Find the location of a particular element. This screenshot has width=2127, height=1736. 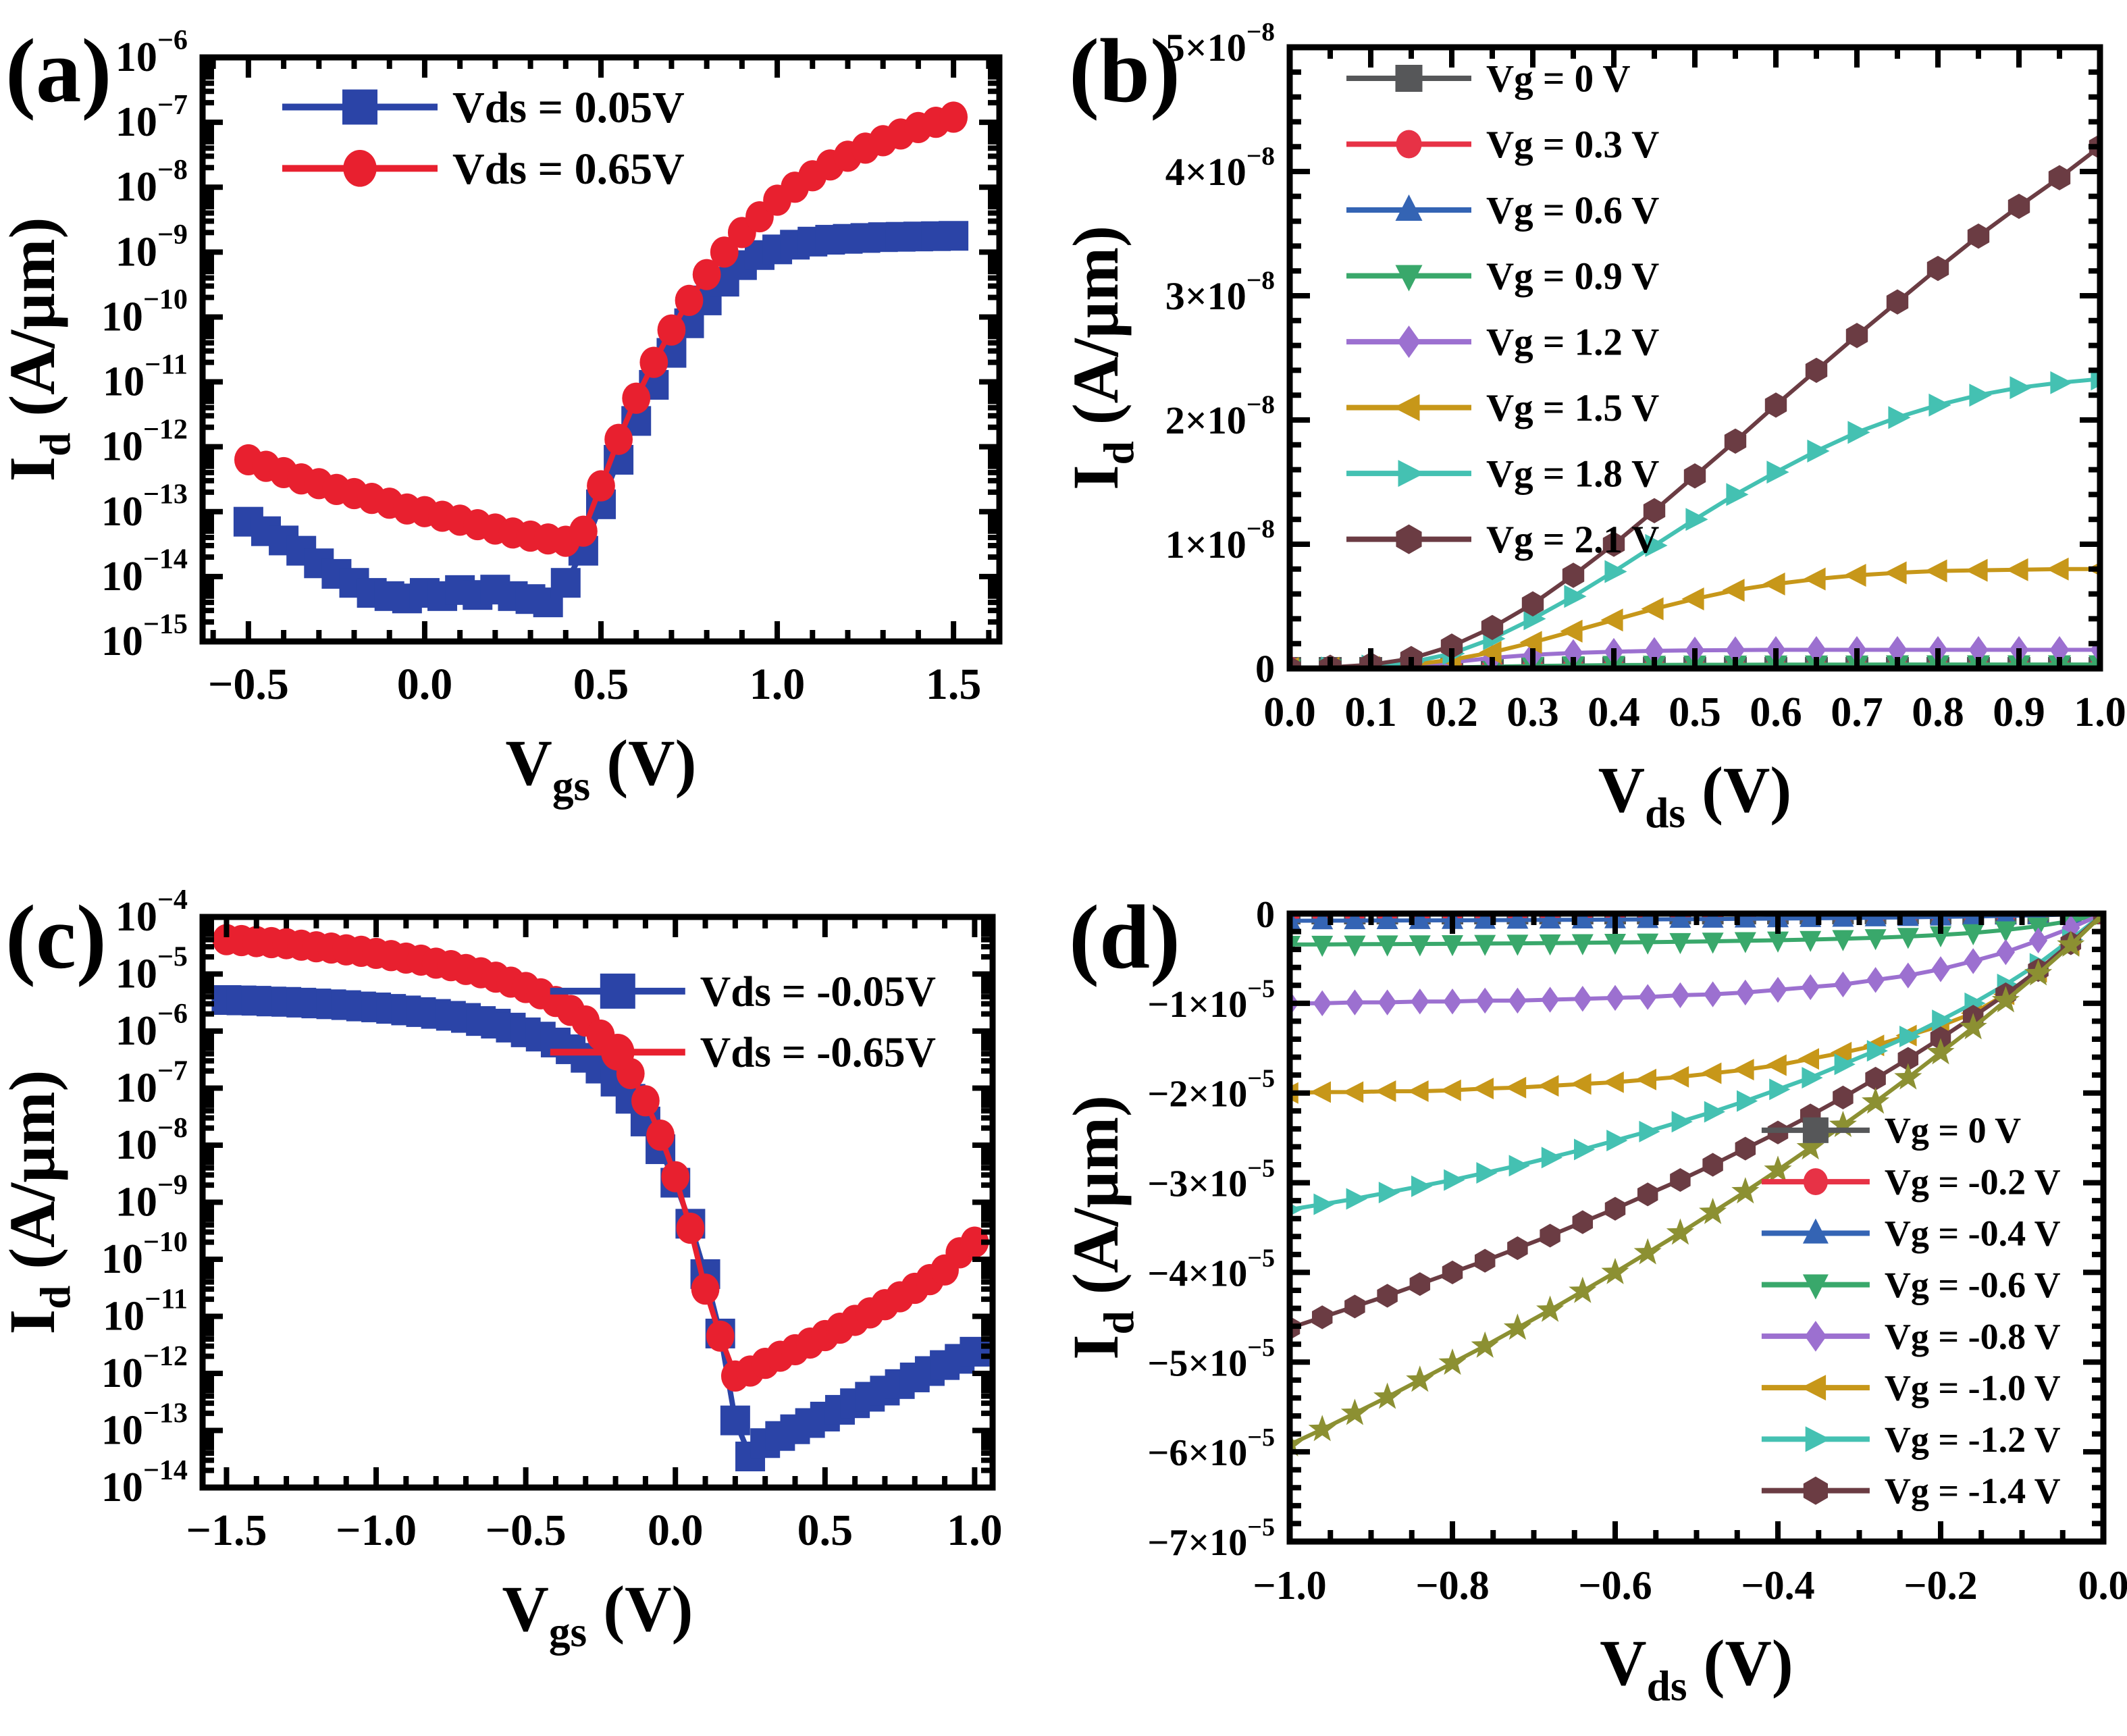

x-tick-label: 0.1 is located at coordinates (1370, 712).